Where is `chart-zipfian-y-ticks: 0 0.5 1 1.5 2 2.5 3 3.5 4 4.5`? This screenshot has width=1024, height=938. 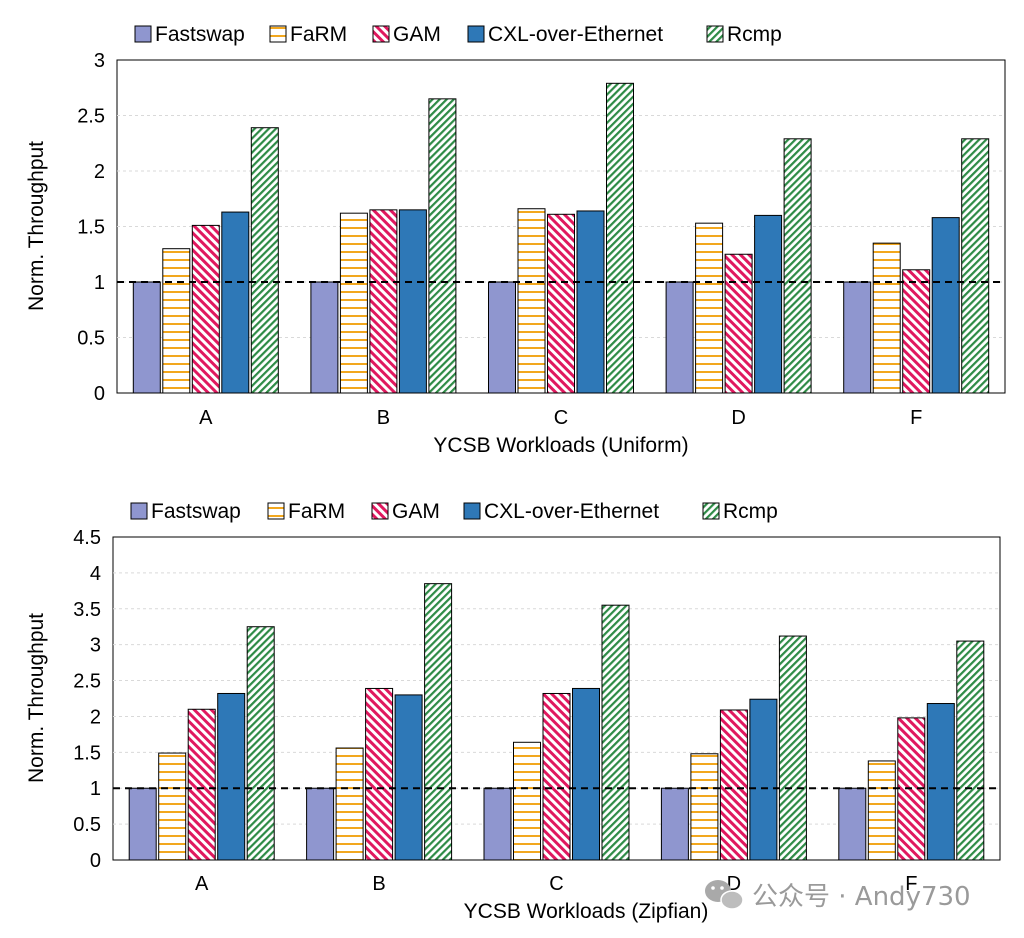
chart-zipfian-y-ticks: 0 0.5 1 1.5 2 2.5 3 3.5 4 4.5 is located at coordinates (87, 699).